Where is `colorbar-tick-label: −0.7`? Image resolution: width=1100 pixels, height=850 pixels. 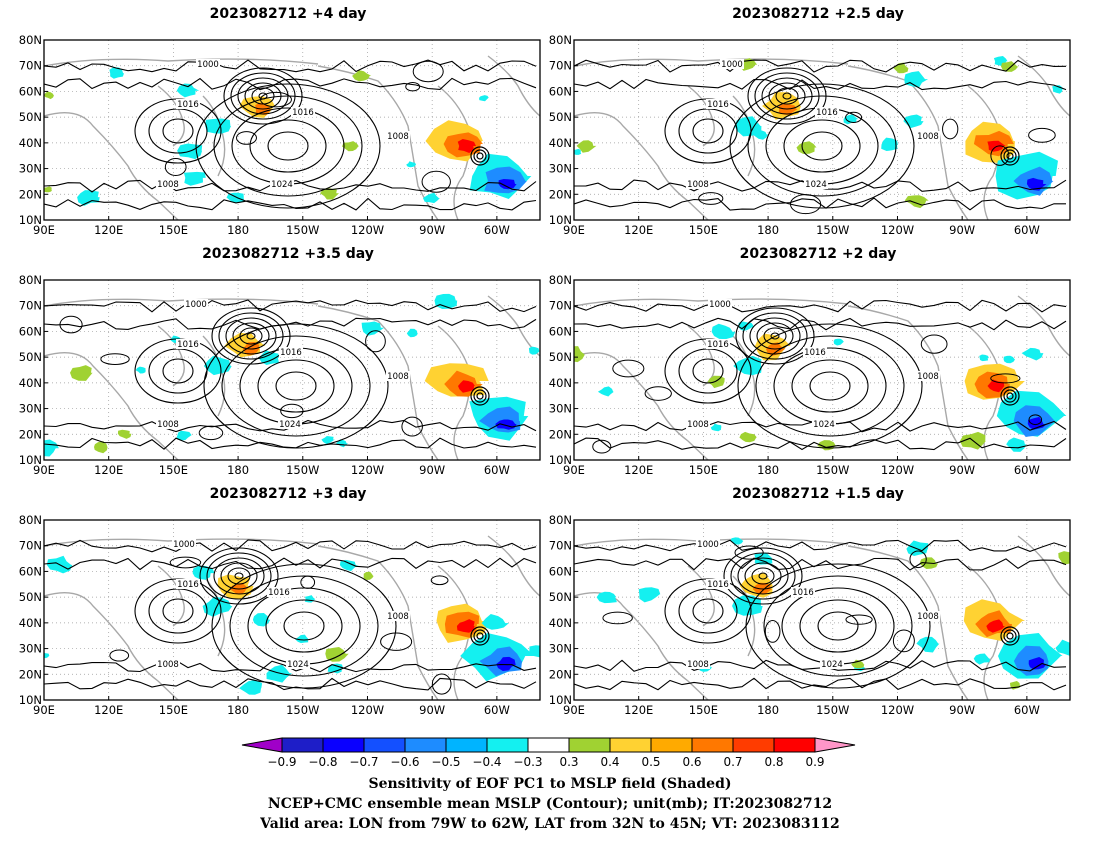
colorbar-tick-label: −0.7 is located at coordinates (363, 761).